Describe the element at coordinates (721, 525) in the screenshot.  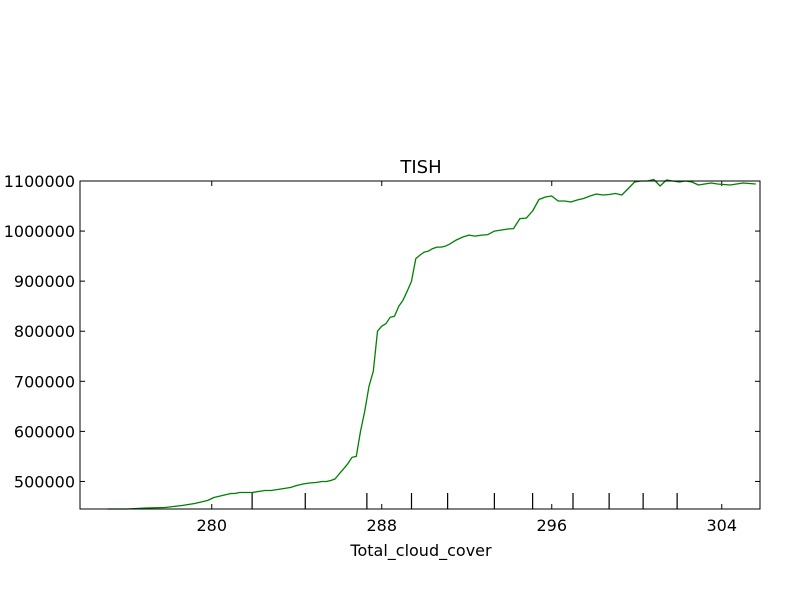
I see `x-tick-label: 304` at that location.